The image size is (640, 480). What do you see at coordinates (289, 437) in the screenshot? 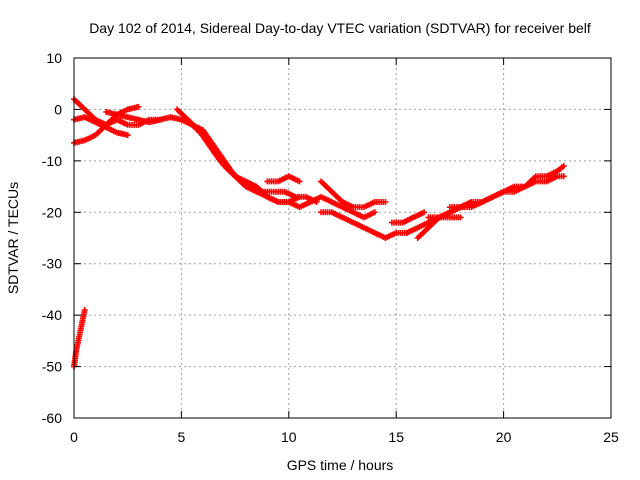
I see `x-tick-label: 10` at bounding box center [289, 437].